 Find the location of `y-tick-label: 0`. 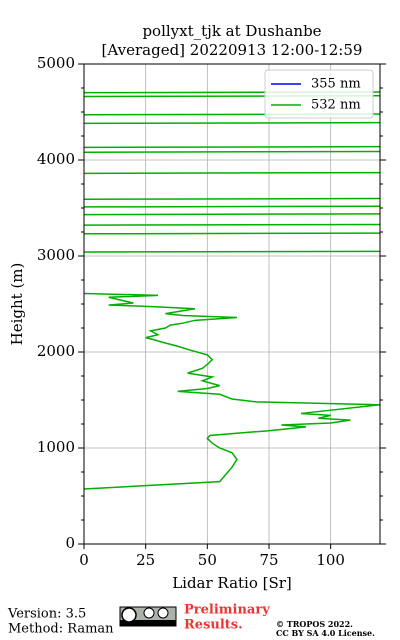

y-tick-label: 0 is located at coordinates (70, 543).